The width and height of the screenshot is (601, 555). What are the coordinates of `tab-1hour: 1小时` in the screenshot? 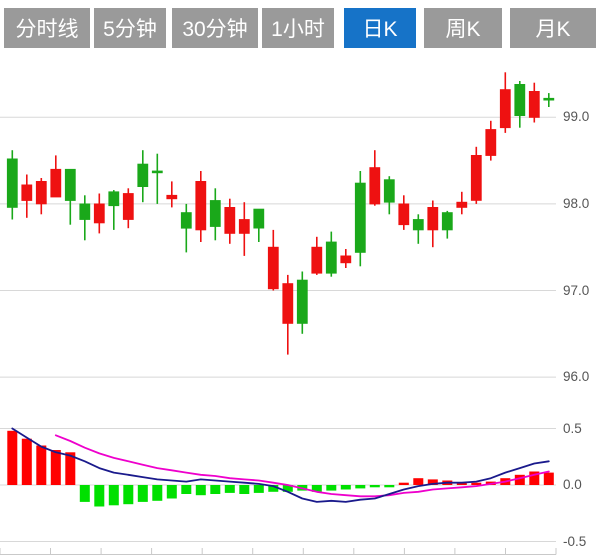 It's located at (298, 28).